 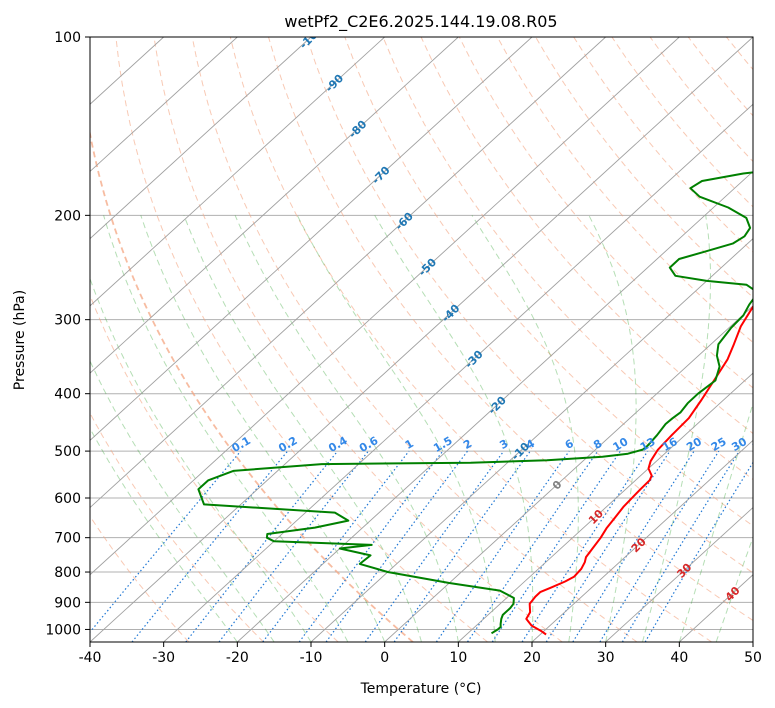 I want to click on x-tick-label: -30, so click(x=163, y=658).